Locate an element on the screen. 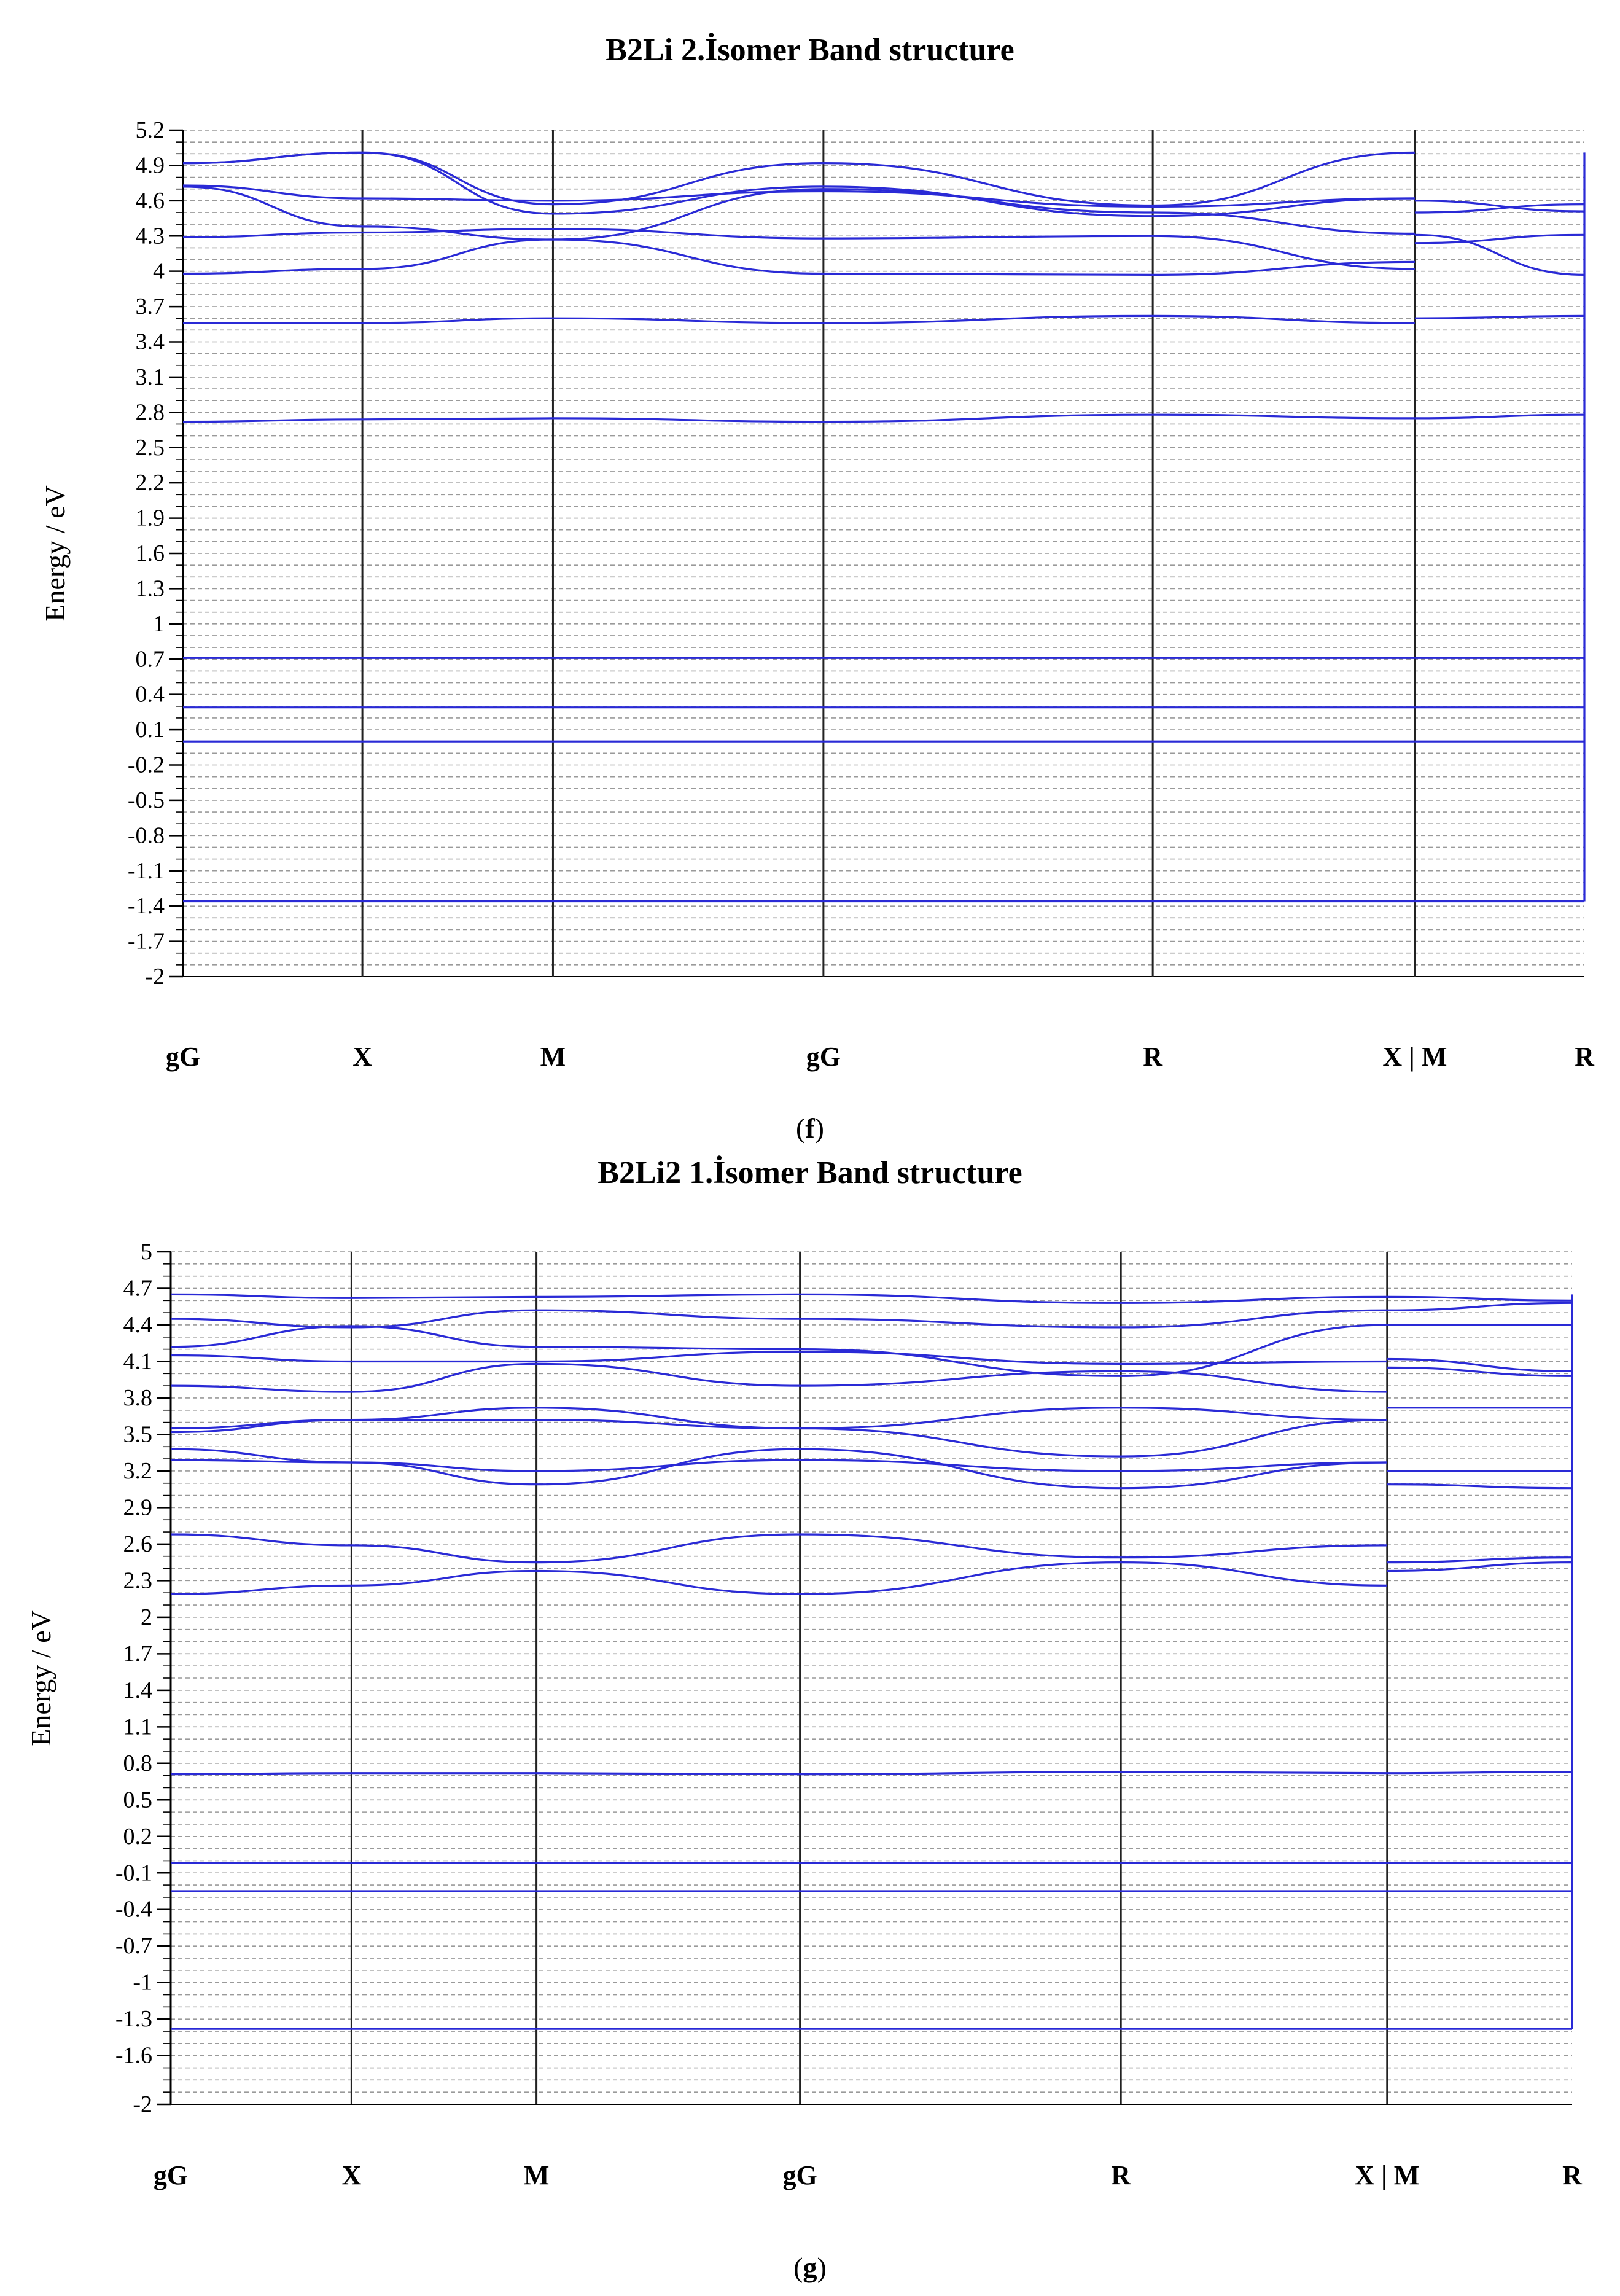  y-tick-label: 1.9 is located at coordinates (150, 518).